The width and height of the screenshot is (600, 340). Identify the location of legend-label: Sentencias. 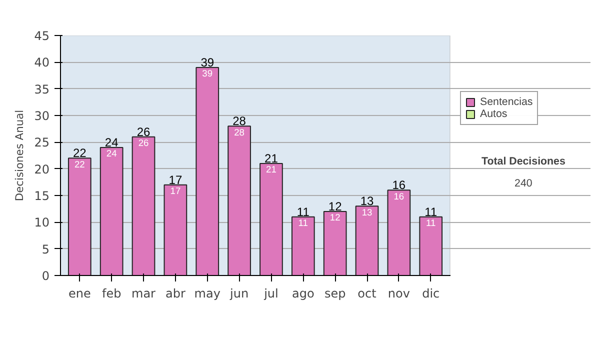
(506, 102).